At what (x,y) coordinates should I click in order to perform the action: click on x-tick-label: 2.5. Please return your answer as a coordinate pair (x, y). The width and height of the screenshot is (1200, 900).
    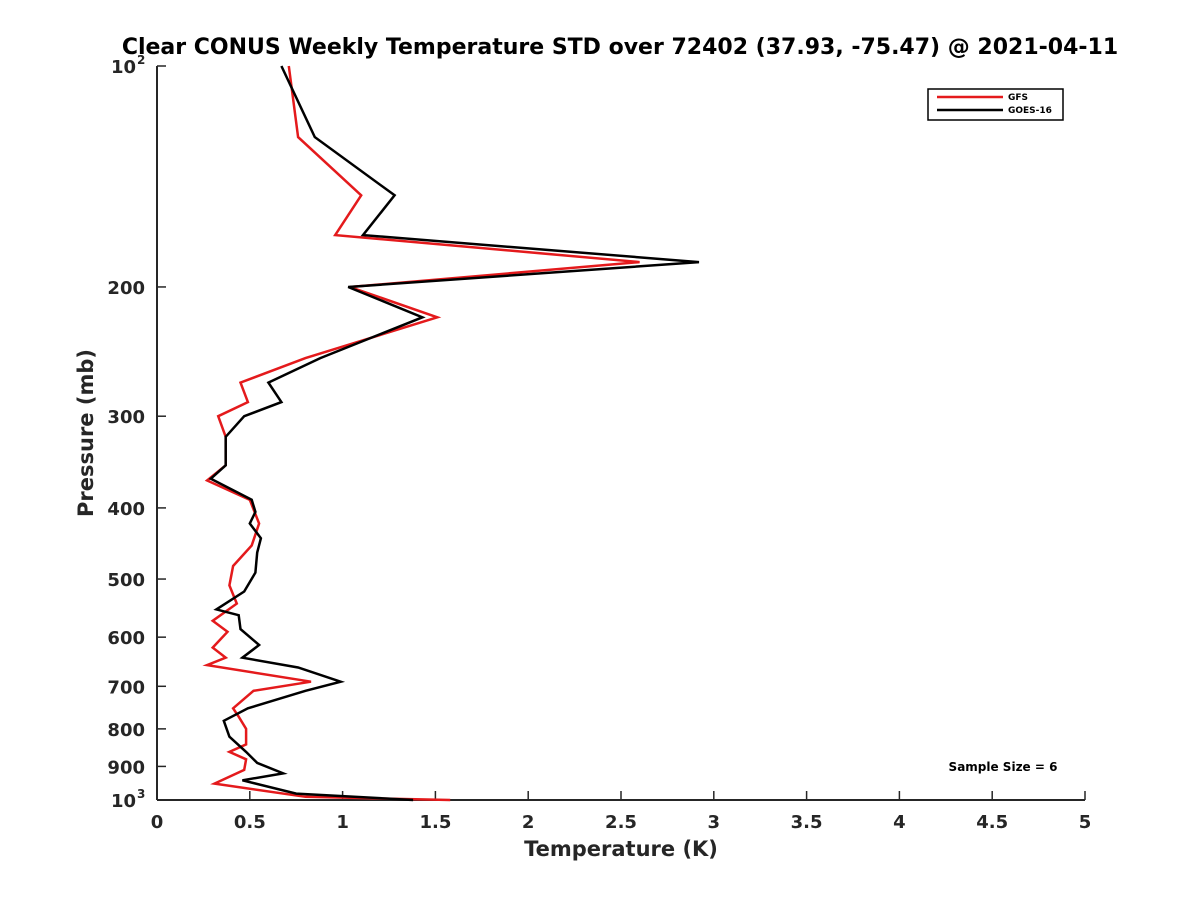
    Looking at the image, I should click on (621, 822).